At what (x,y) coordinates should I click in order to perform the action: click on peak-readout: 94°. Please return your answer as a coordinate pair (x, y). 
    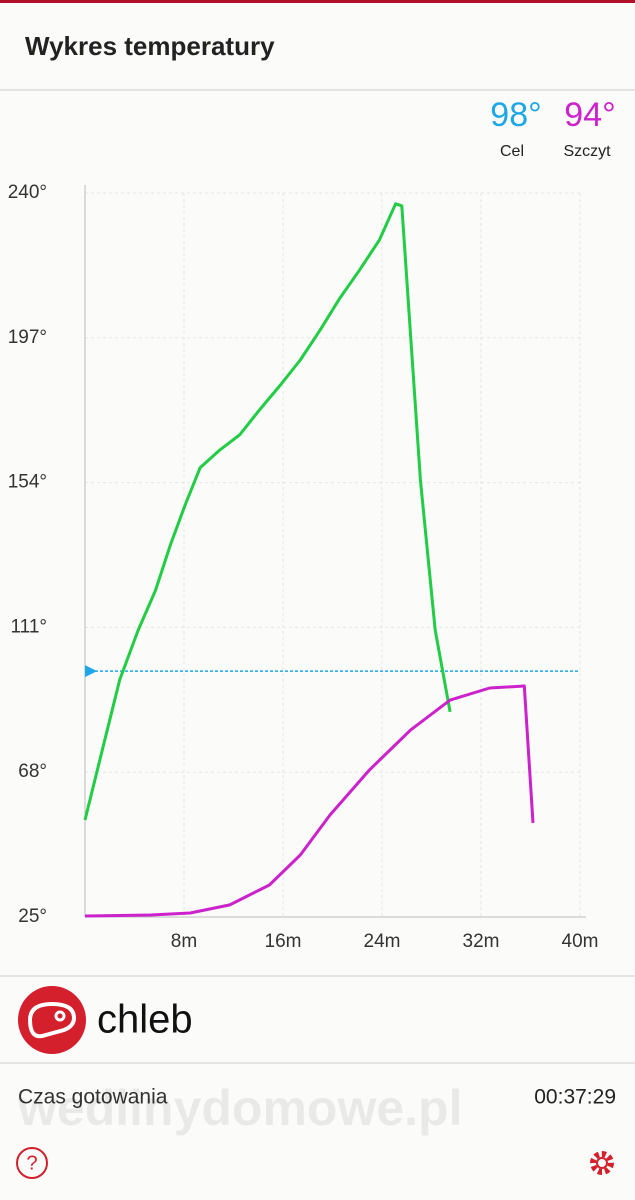
    Looking at the image, I should click on (589, 115).